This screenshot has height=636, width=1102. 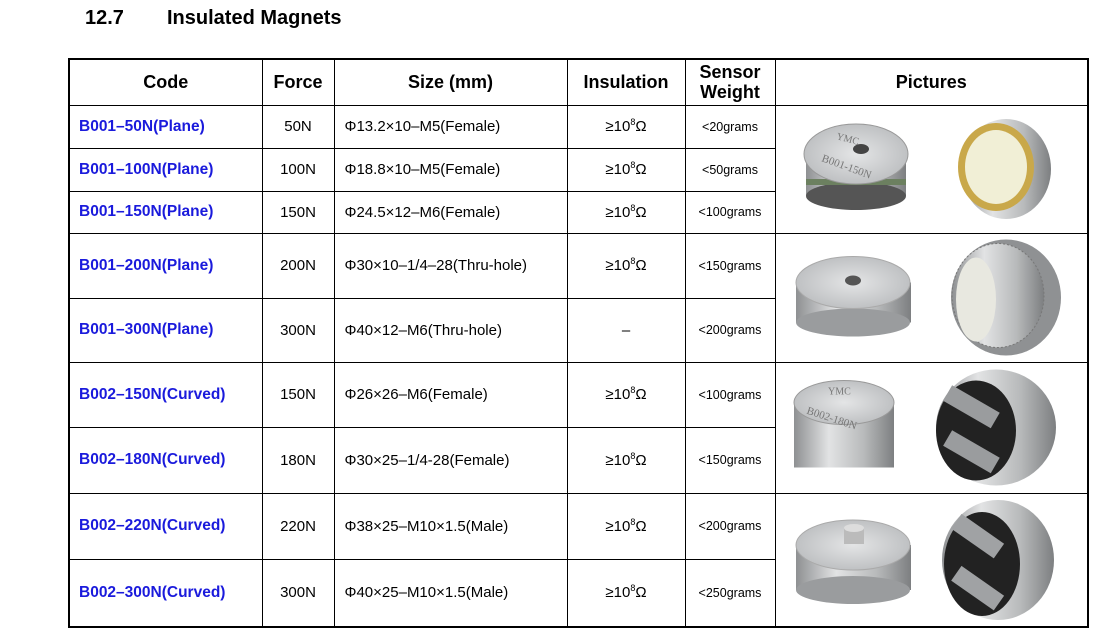 What do you see at coordinates (450, 265) in the screenshot?
I see `size-cell: Φ30×10–1/4–28(Thru-hole)` at bounding box center [450, 265].